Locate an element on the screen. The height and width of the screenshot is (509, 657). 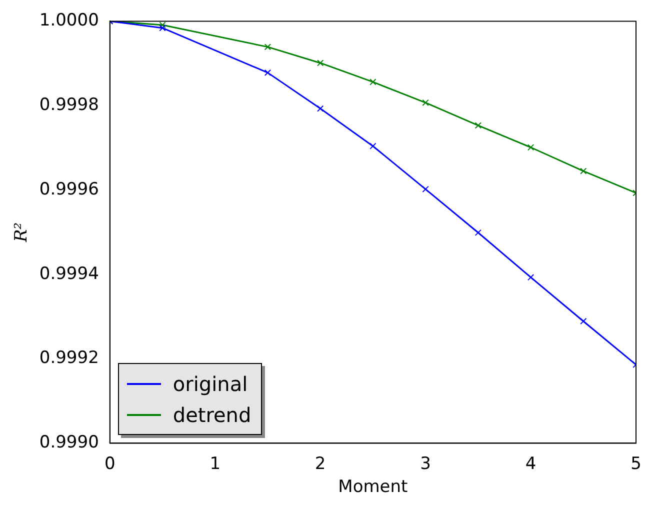
legend-label: detrend is located at coordinates (212, 414).